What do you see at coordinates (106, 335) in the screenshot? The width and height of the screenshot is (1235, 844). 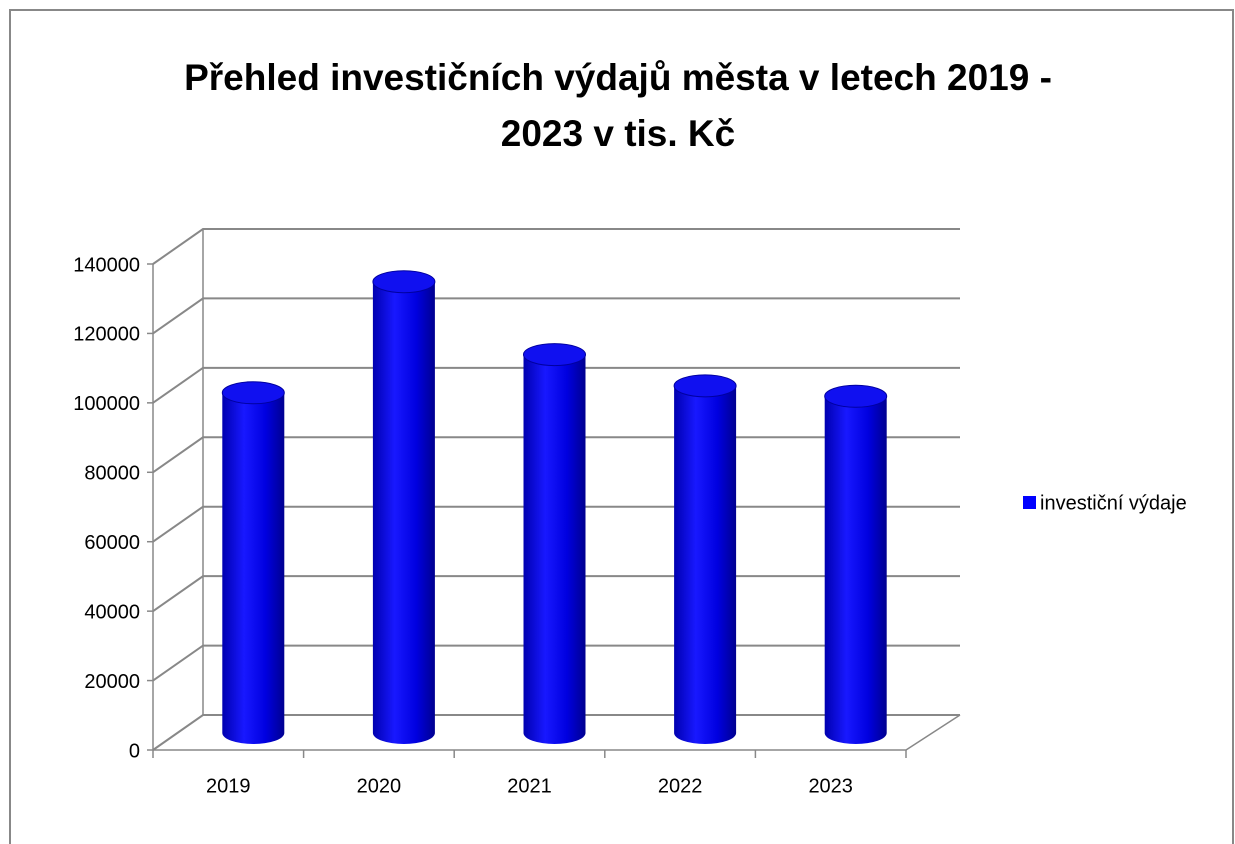 I see `y-tick-label: 120000` at bounding box center [106, 335].